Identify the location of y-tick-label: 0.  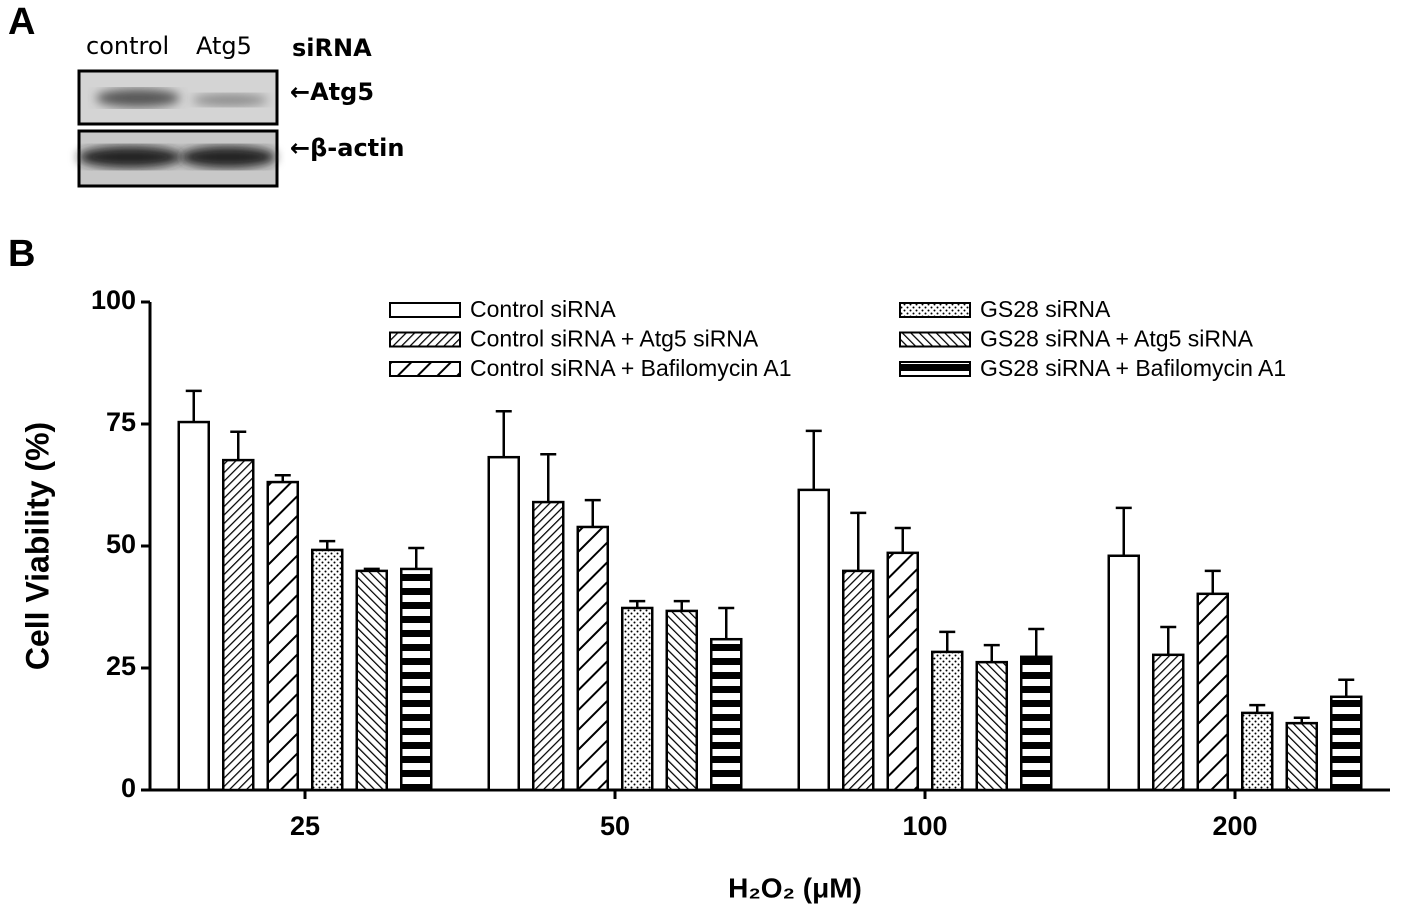
(128, 788).